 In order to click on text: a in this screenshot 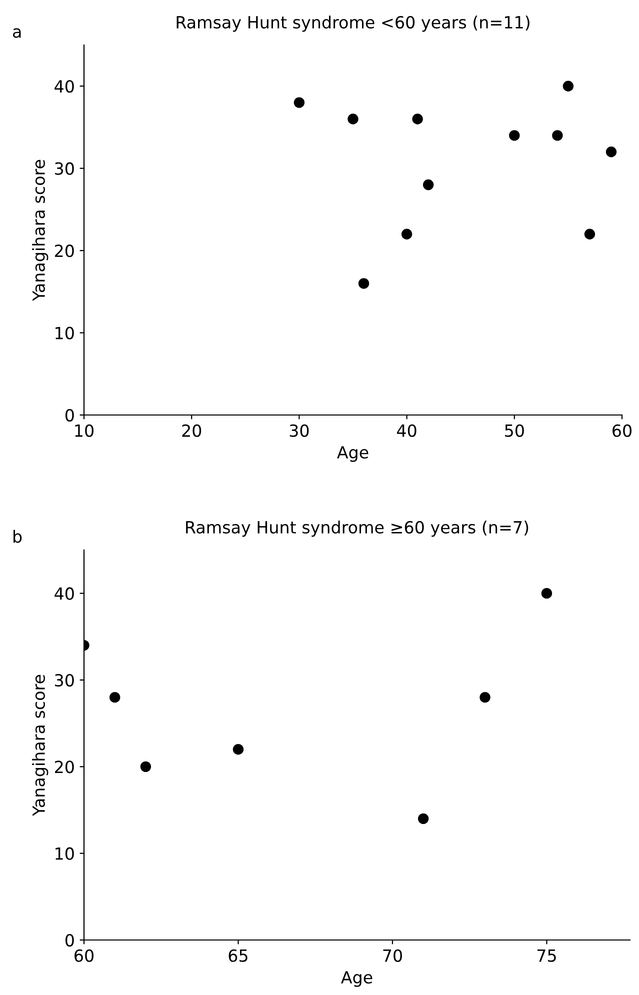, I will do `click(17, 33)`.